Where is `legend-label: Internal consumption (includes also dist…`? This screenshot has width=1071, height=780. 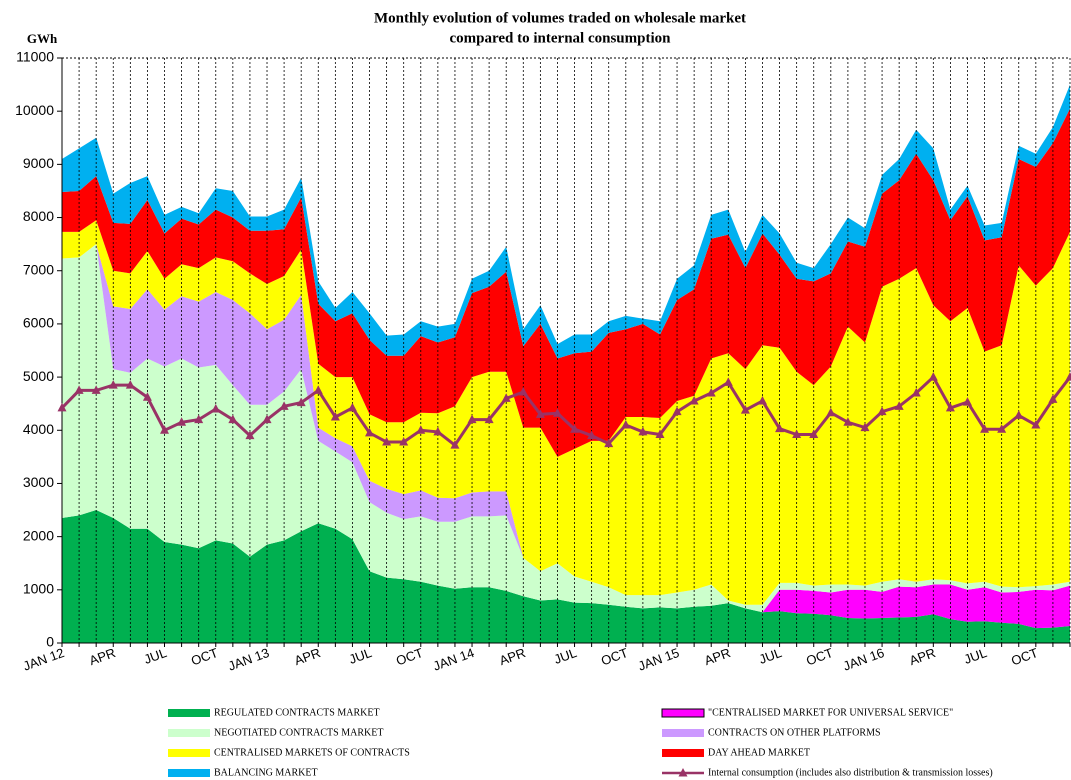 legend-label: Internal consumption (includes also dist… is located at coordinates (850, 772).